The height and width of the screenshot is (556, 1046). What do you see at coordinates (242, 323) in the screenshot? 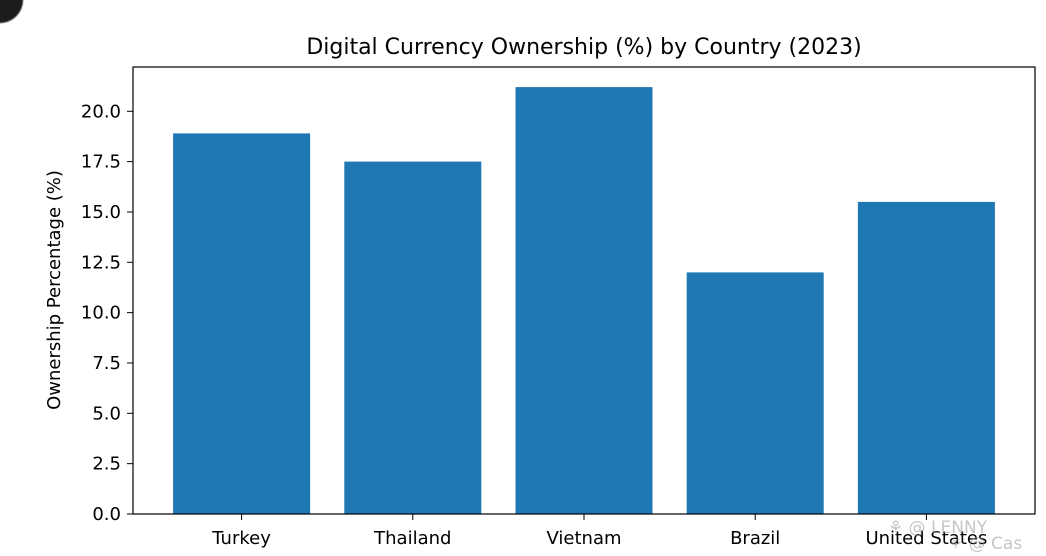
I see `bar-turkey` at bounding box center [242, 323].